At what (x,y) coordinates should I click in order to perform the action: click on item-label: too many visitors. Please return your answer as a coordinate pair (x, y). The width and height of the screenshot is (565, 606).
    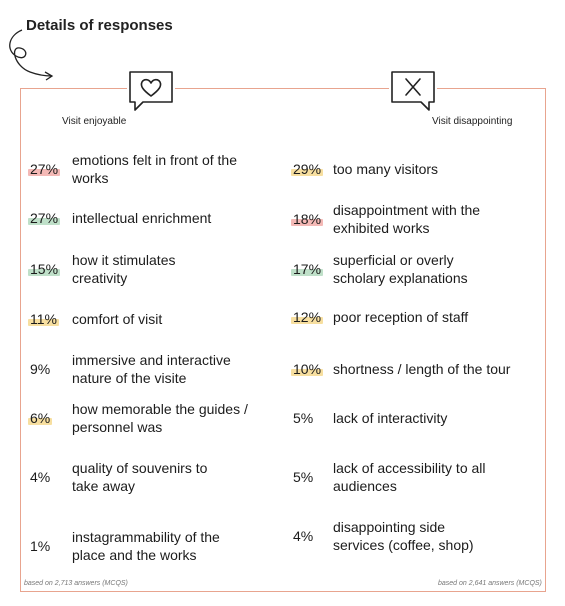
    Looking at the image, I should click on (386, 169).